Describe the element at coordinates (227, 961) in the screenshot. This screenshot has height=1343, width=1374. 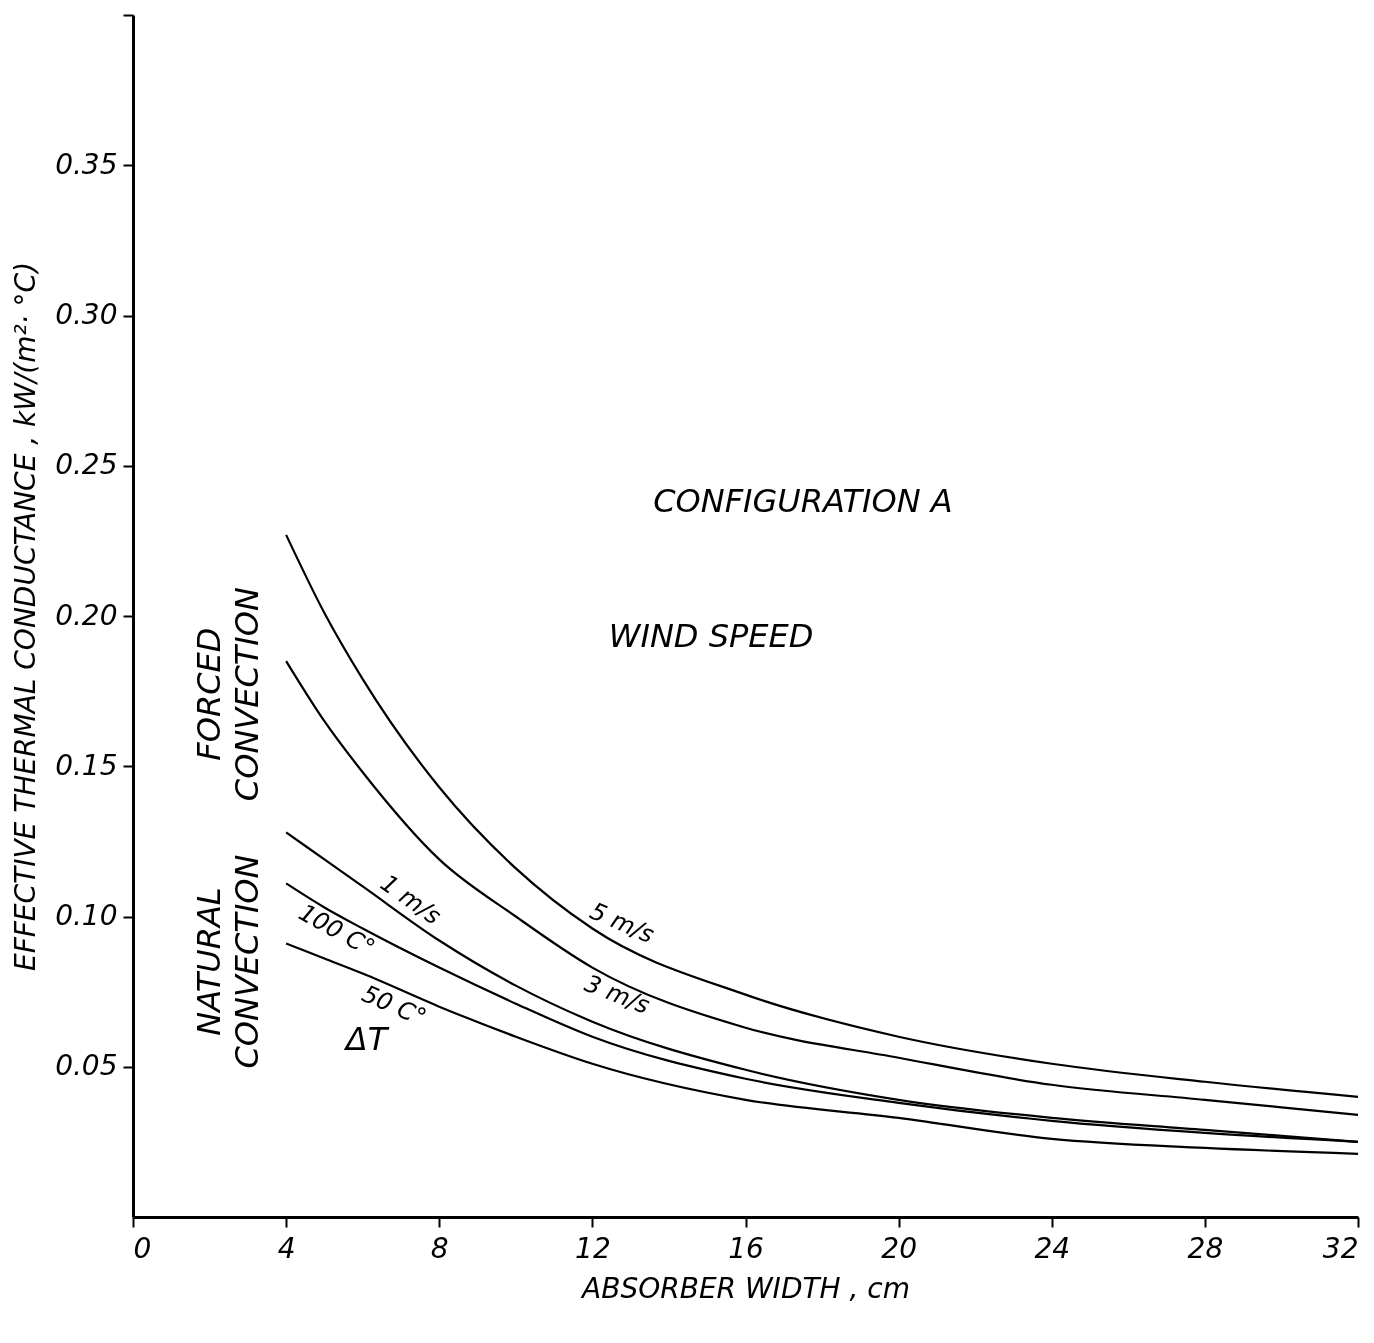
I see `annotation: NATURAL CONVECTION` at that location.